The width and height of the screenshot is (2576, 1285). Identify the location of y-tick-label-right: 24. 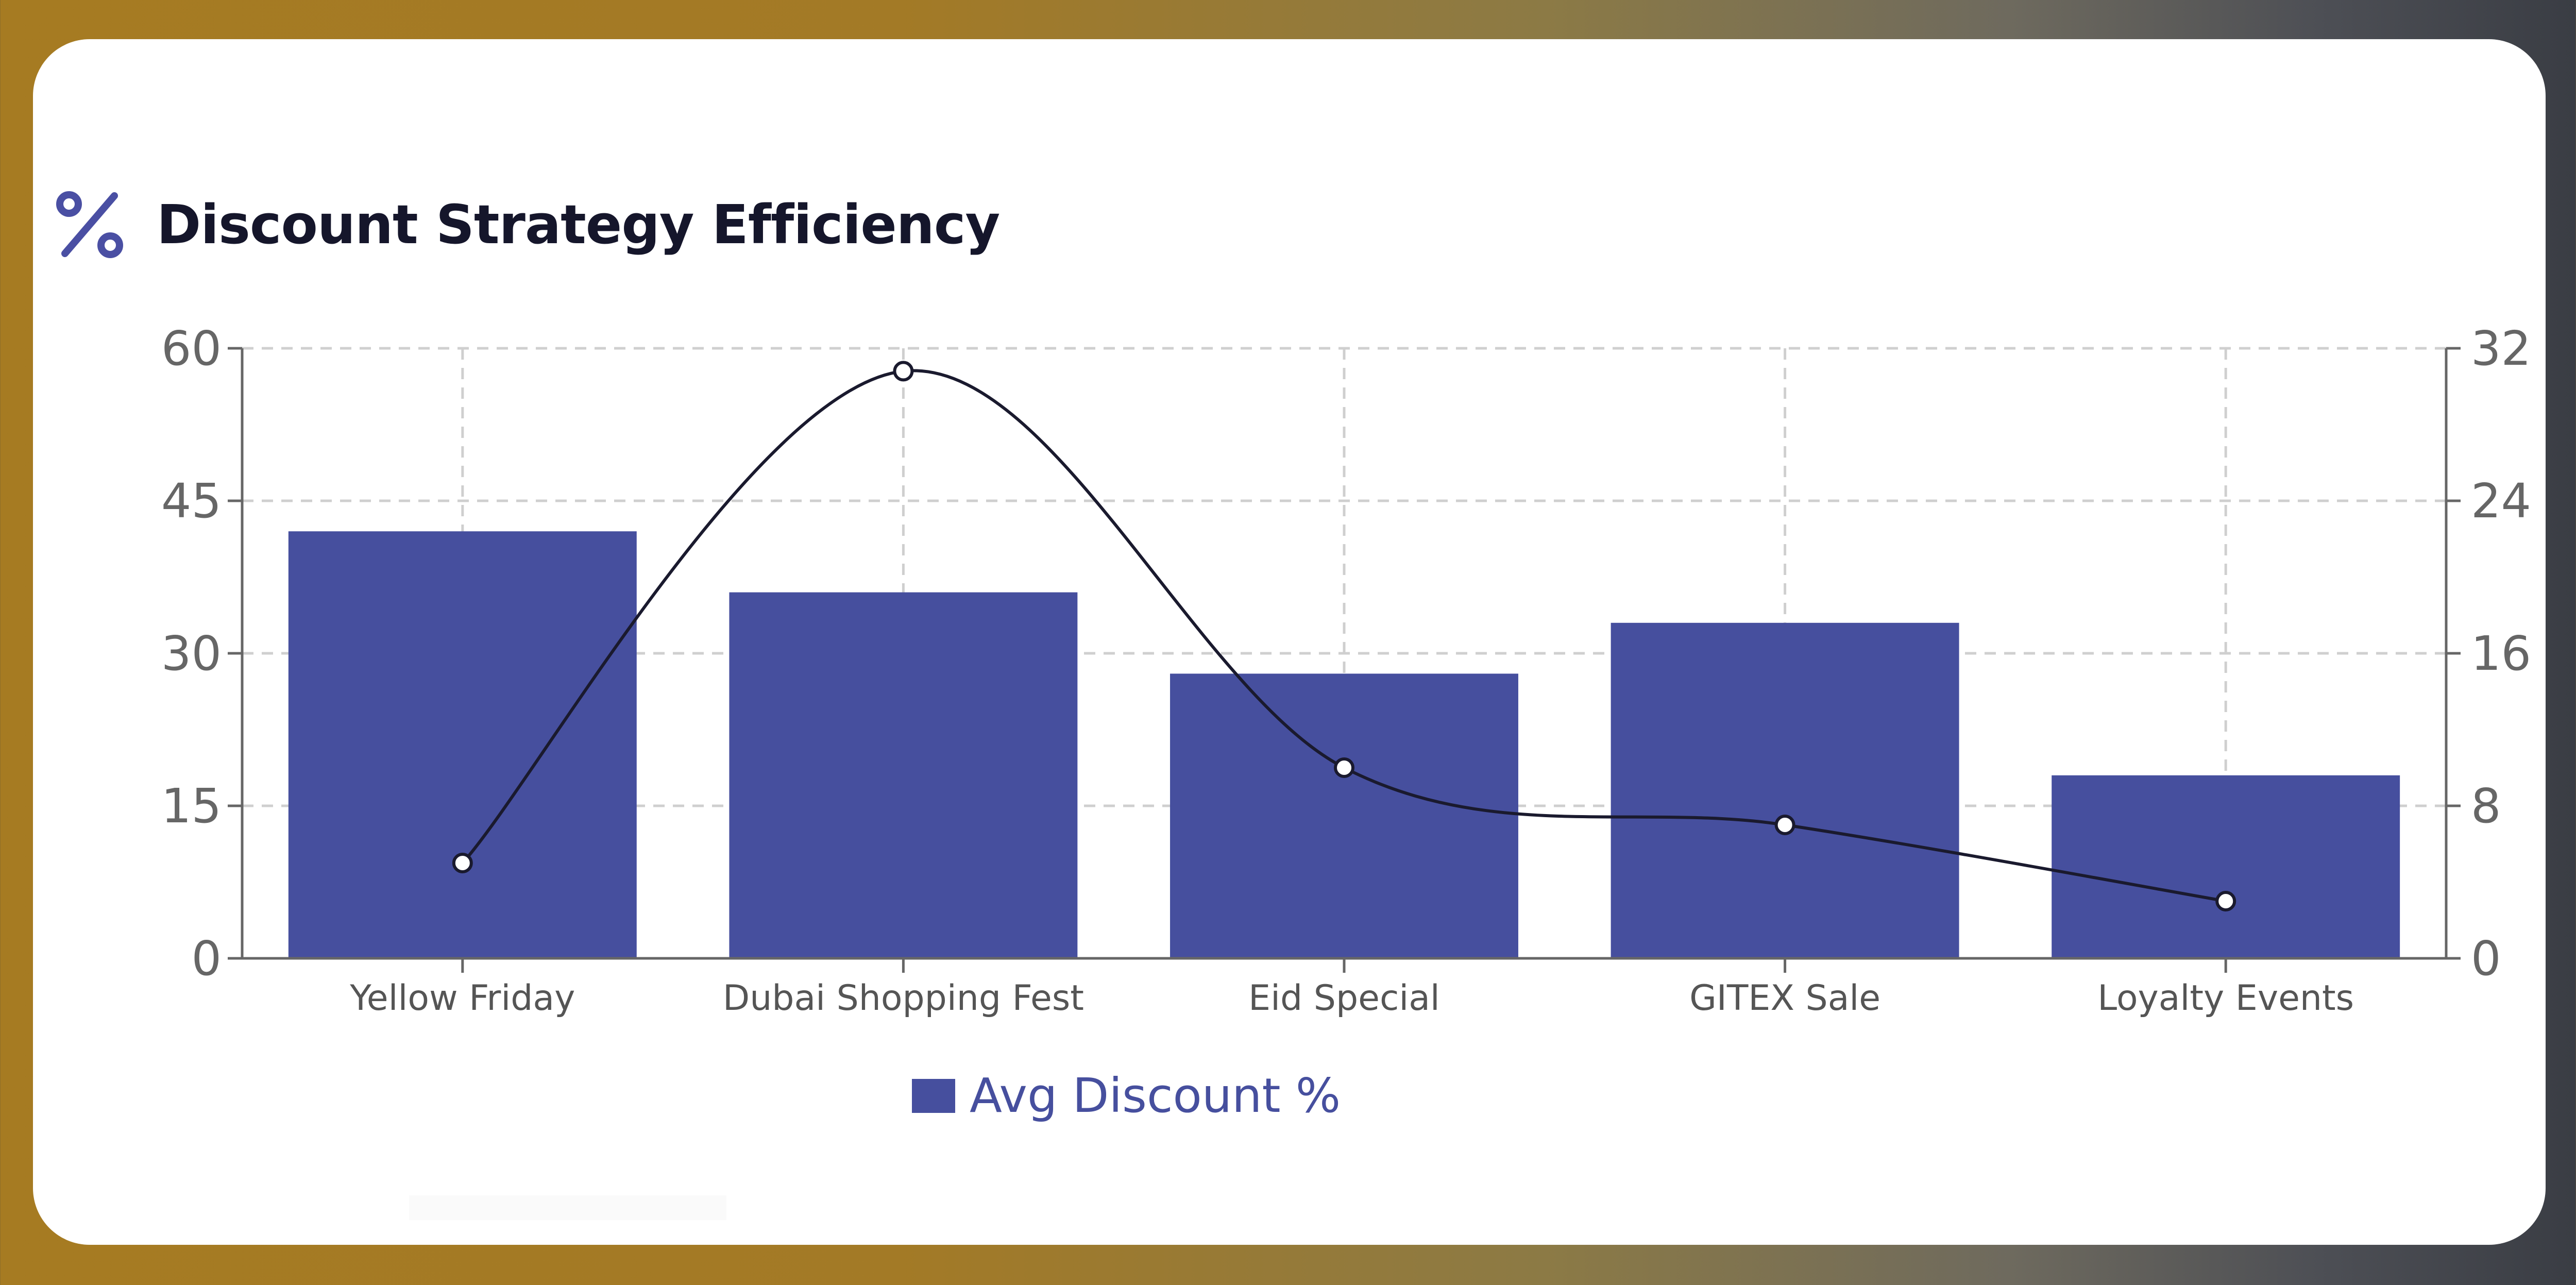
(2501, 501).